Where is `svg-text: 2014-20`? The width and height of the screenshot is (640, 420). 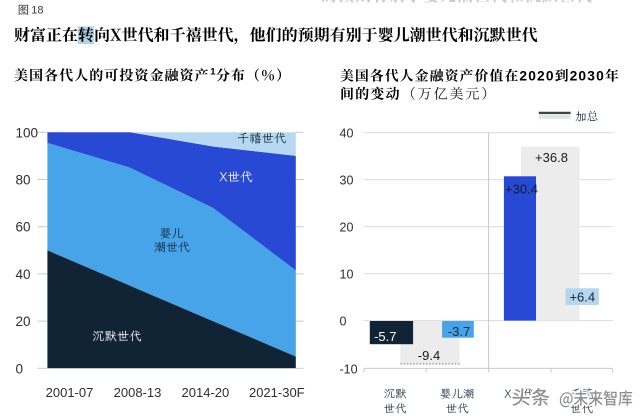
svg-text: 2014-20 is located at coordinates (206, 392).